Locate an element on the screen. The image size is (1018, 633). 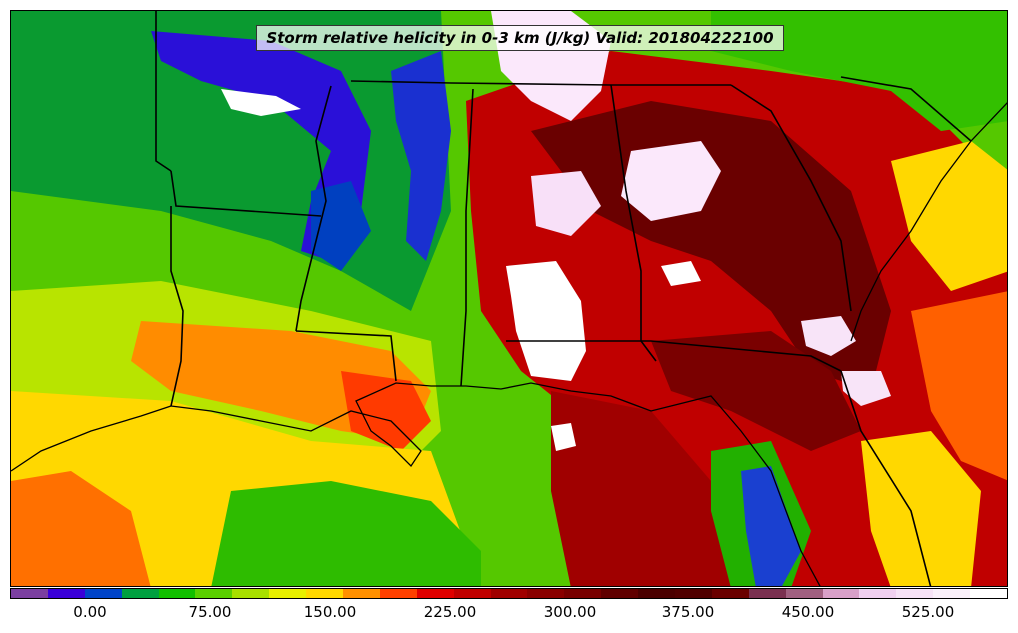
border-al-ga is located at coordinates (633, 223).